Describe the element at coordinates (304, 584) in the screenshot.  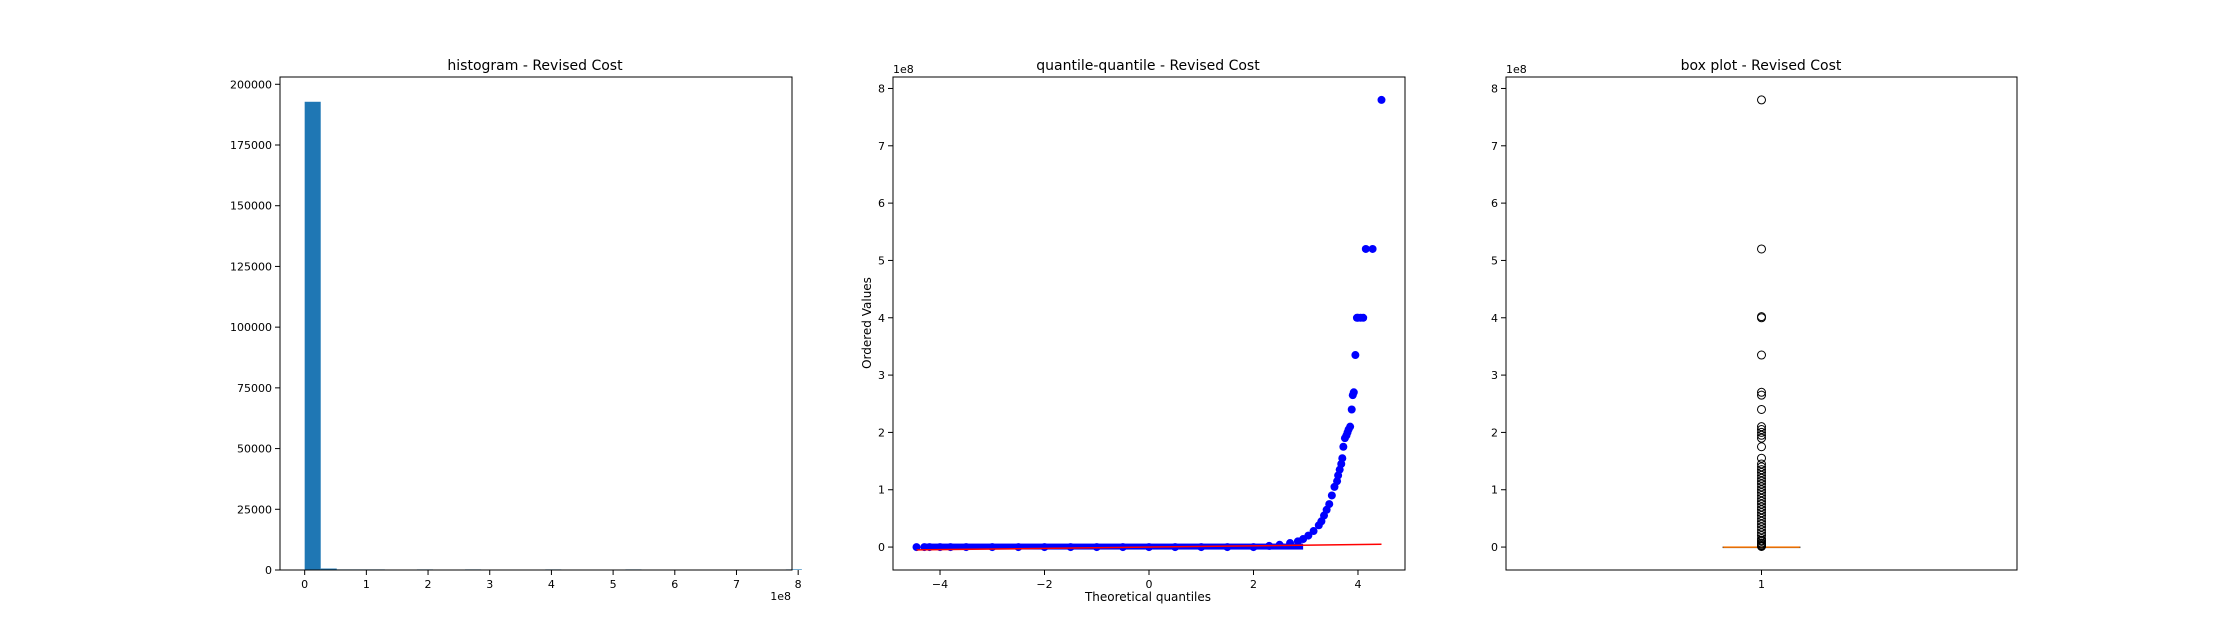
I see `histogram-x-tick-label: 0` at that location.